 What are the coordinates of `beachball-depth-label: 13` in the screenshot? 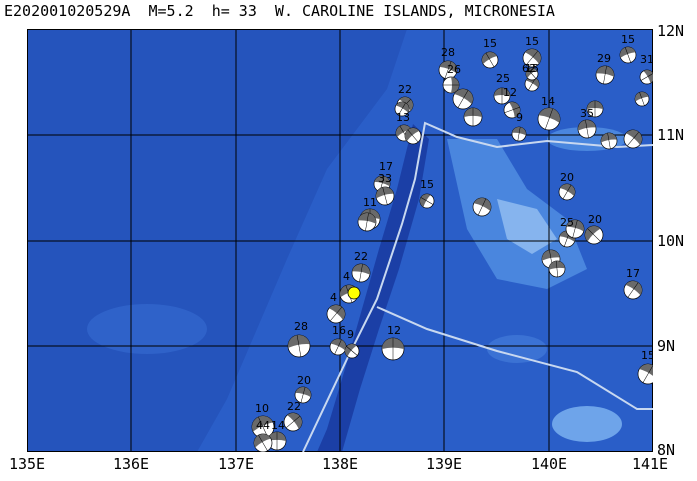 It's located at (403, 117).